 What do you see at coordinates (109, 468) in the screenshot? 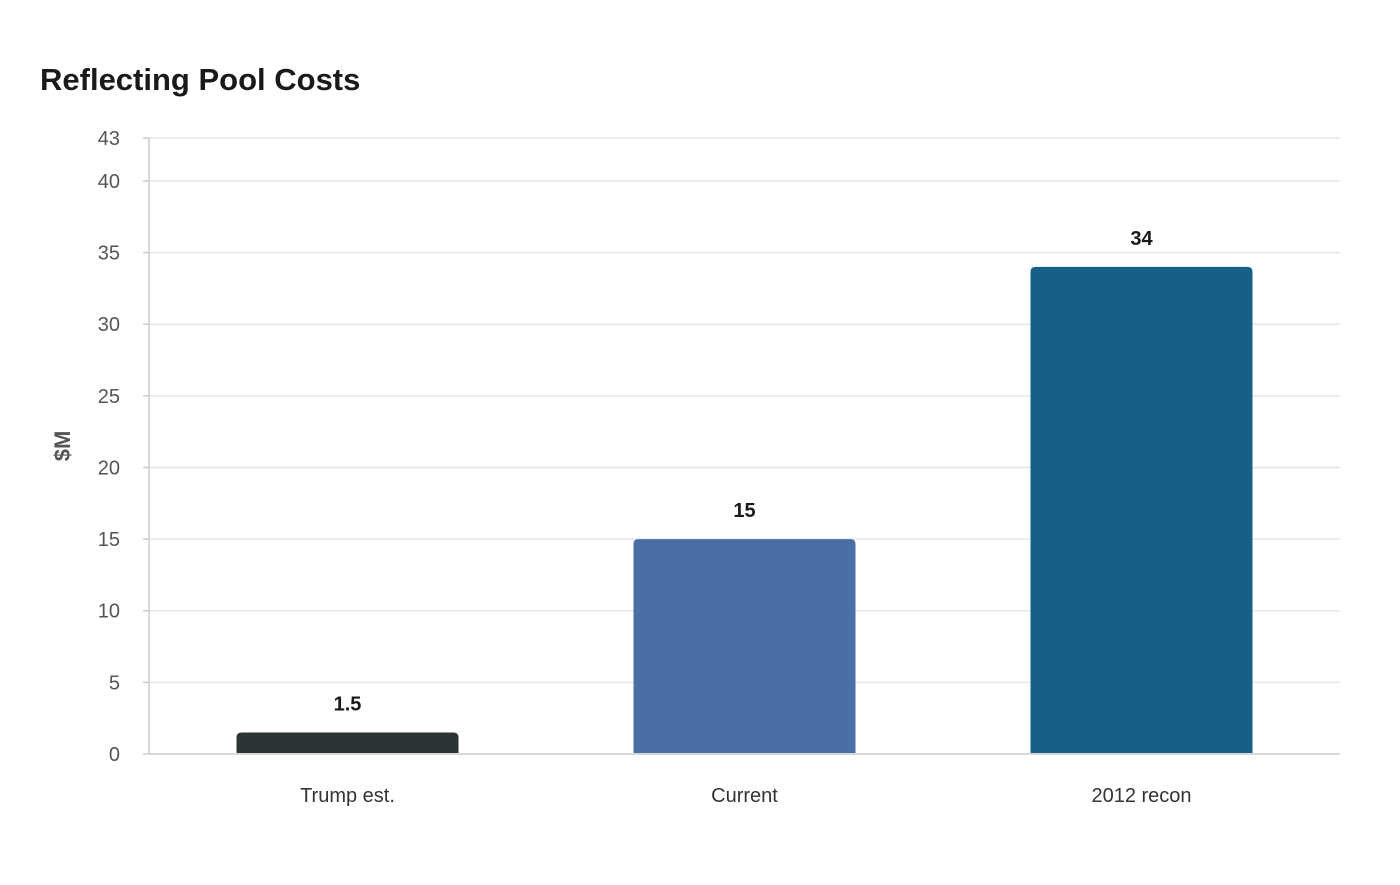
I see `y-tick-label: 20` at bounding box center [109, 468].